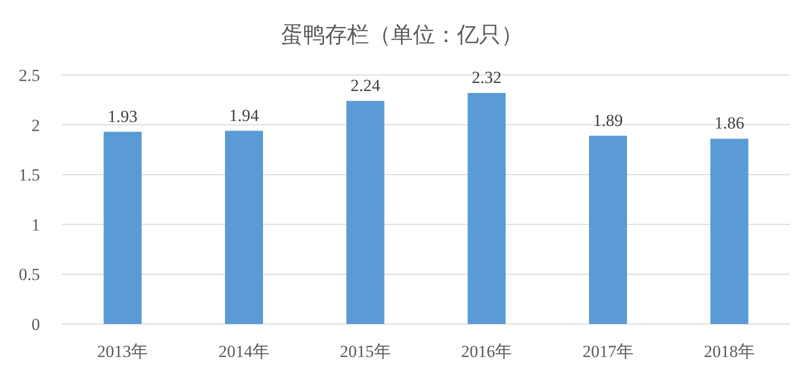 The image size is (804, 378). I want to click on x-tick-label: 2016年, so click(486, 351).